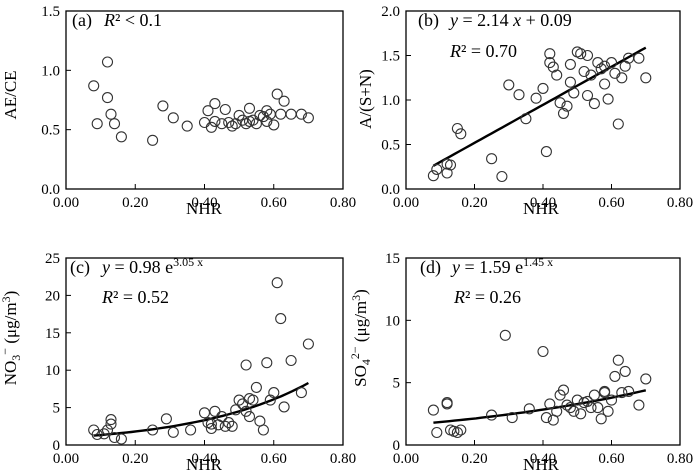 This screenshot has width=700, height=476. What do you see at coordinates (430, 267) in the screenshot?
I see `panel-d-label: (d)` at bounding box center [430, 267].